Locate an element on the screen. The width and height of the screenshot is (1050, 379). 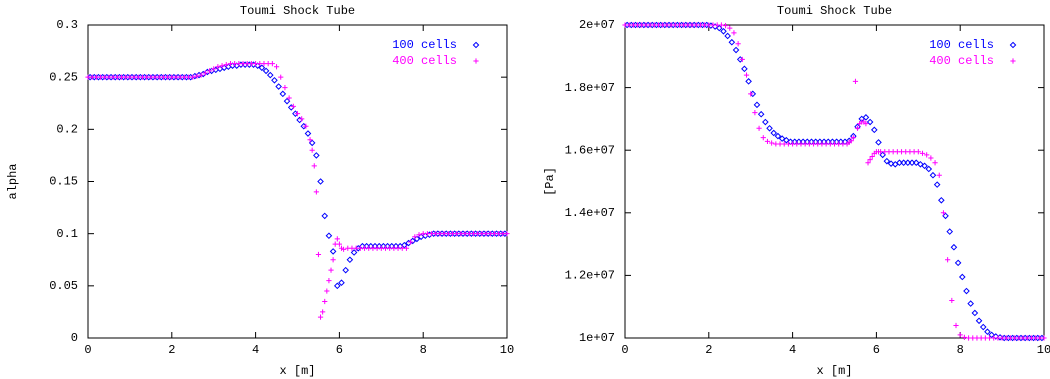
y-tick-label: 0.3 is located at coordinates (67, 25).